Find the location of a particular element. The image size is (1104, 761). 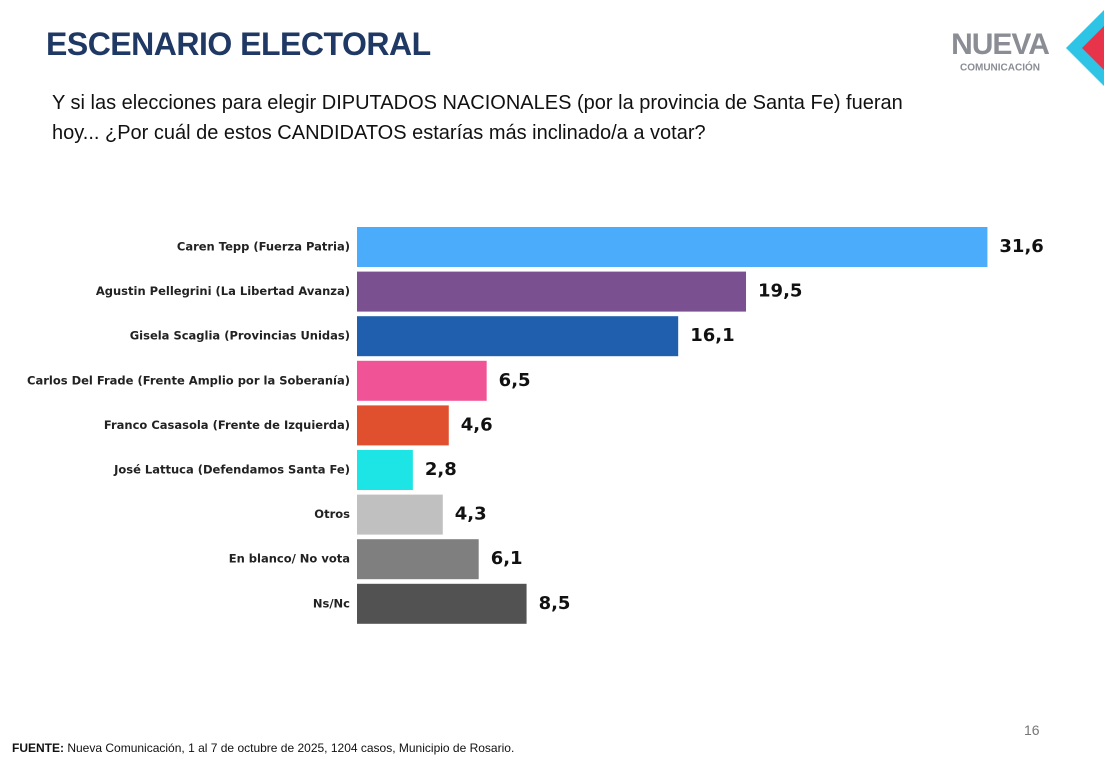

category-label: Caren Tepp (Fuerza Patria) is located at coordinates (263, 247).